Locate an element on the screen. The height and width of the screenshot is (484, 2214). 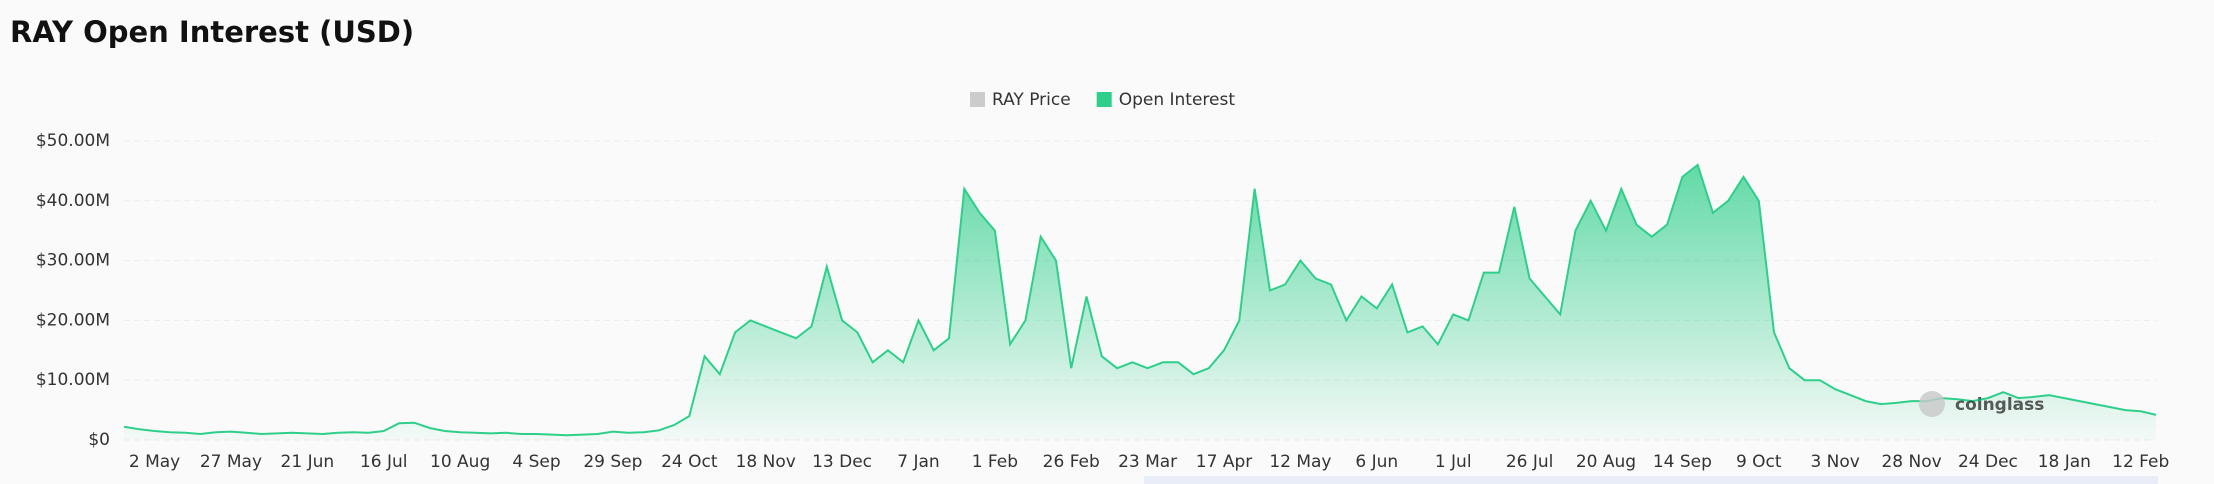
y-tick-label: $20.00M is located at coordinates (73, 320).